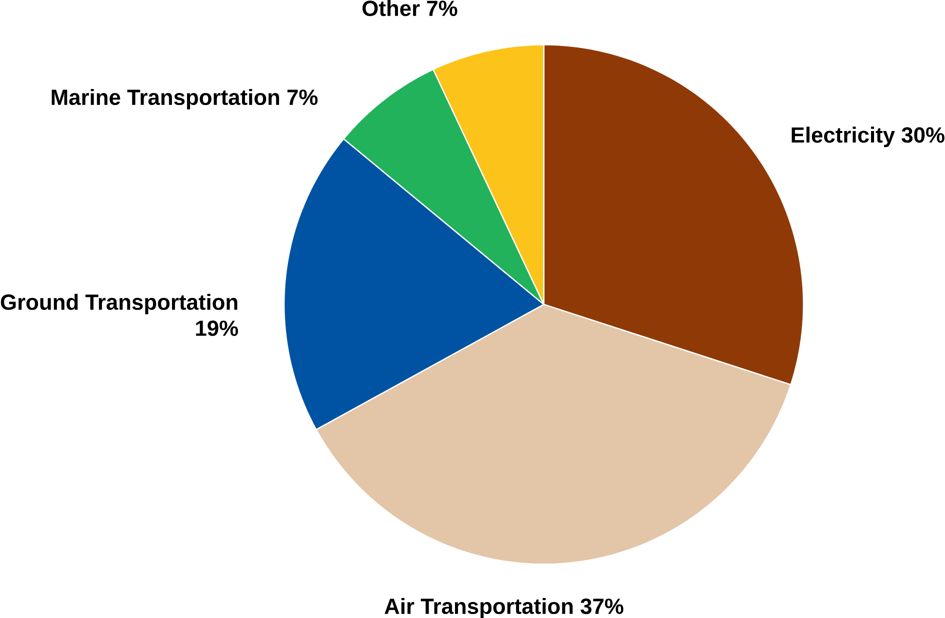  Describe the element at coordinates (602, 606) in the screenshot. I see `data-label: 37%` at that location.